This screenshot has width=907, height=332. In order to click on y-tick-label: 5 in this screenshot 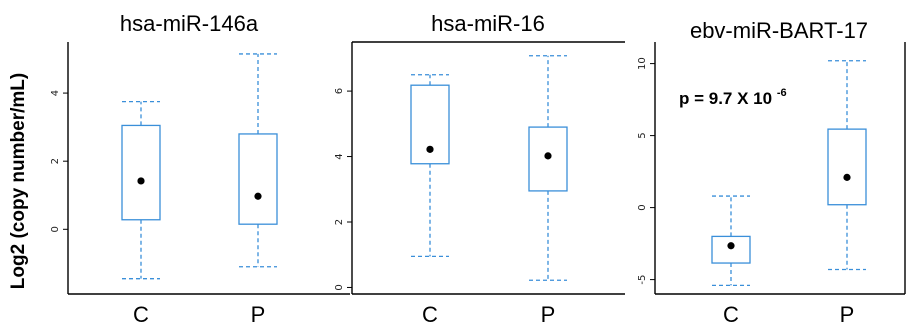, I will do `click(642, 135)`.